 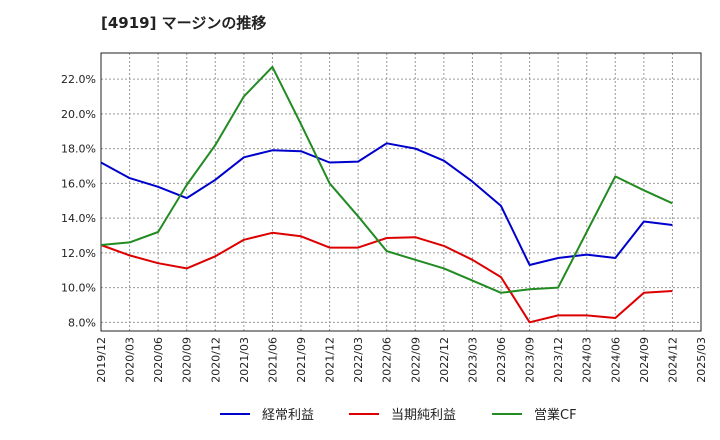 What do you see at coordinates (272, 360) in the screenshot?
I see `x-tick-label: 2021/06` at bounding box center [272, 360].